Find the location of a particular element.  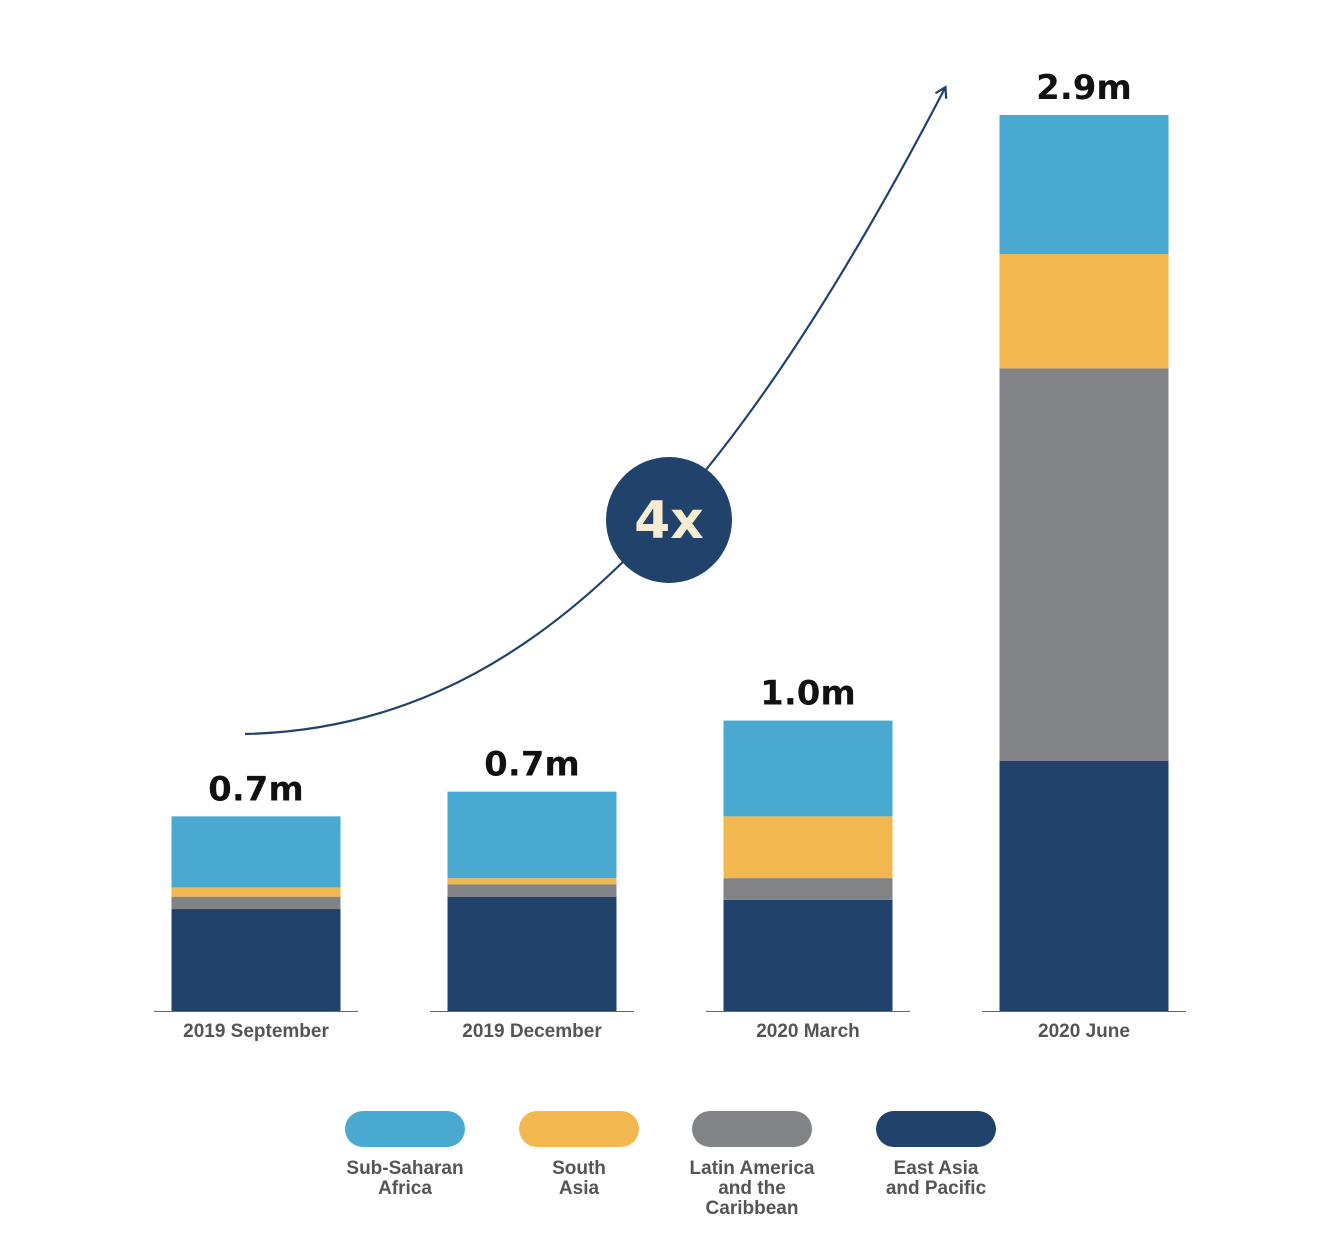

bar-total-label: 1.0m is located at coordinates (808, 694).